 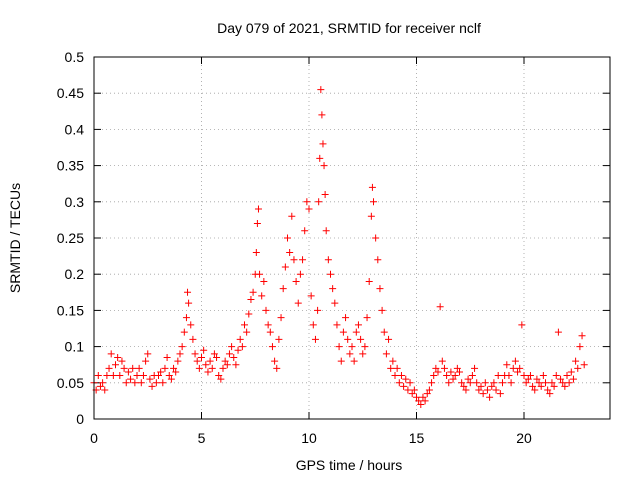 What do you see at coordinates (75, 202) in the screenshot?
I see `y-tick-label: 0.3` at bounding box center [75, 202].